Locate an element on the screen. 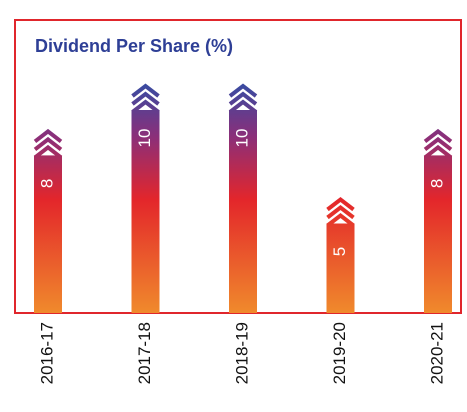 The image size is (467, 412). bar-group: 5 is located at coordinates (340, 254).